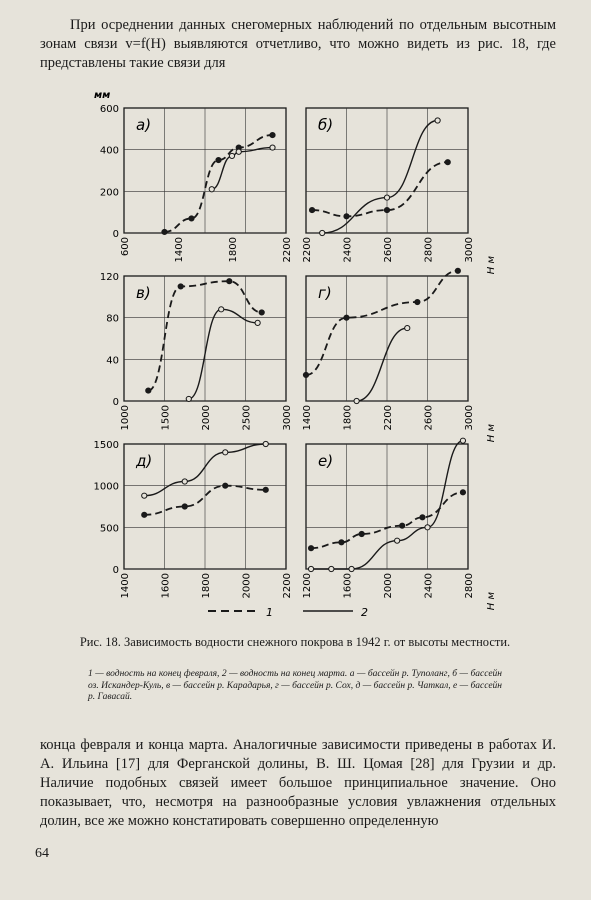 The image size is (591, 900). Describe the element at coordinates (42, 853) in the screenshot. I see `page-number: 64` at that location.